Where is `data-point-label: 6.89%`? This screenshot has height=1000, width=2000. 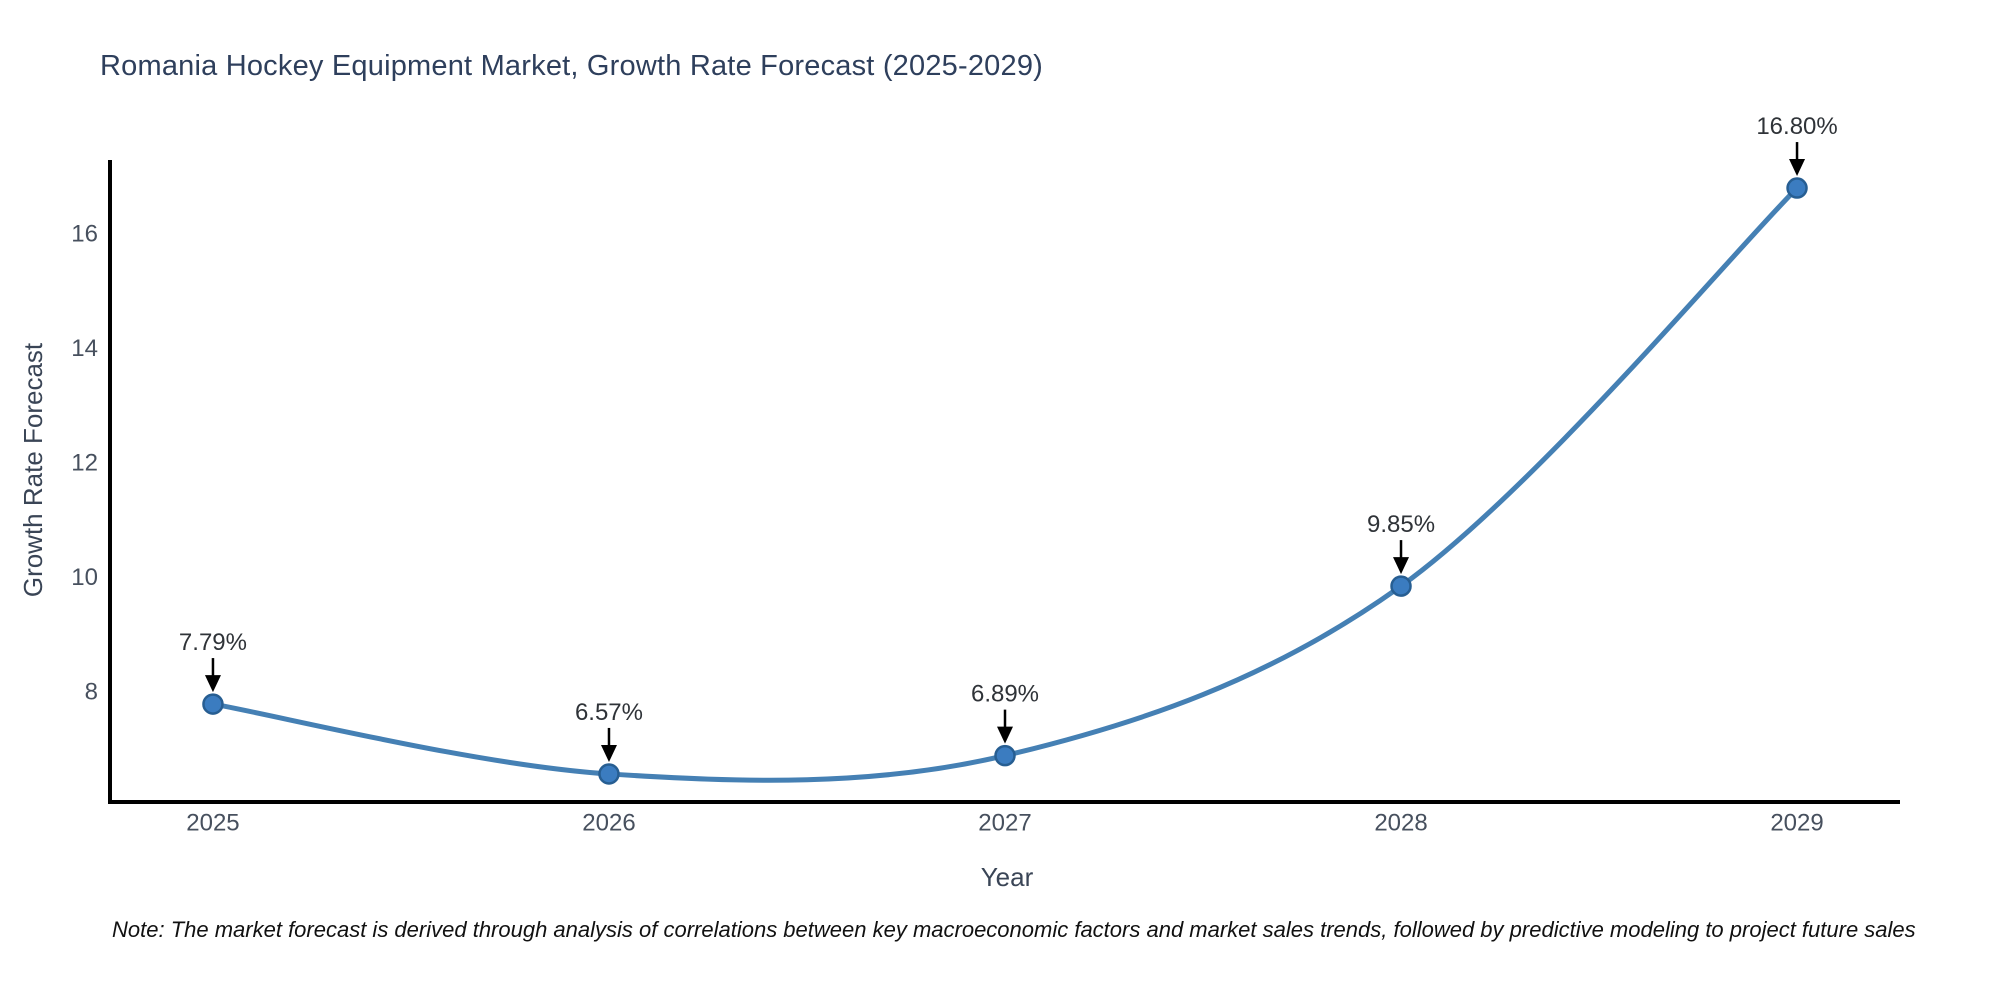
data-point-label: 6.89% is located at coordinates (1005, 694).